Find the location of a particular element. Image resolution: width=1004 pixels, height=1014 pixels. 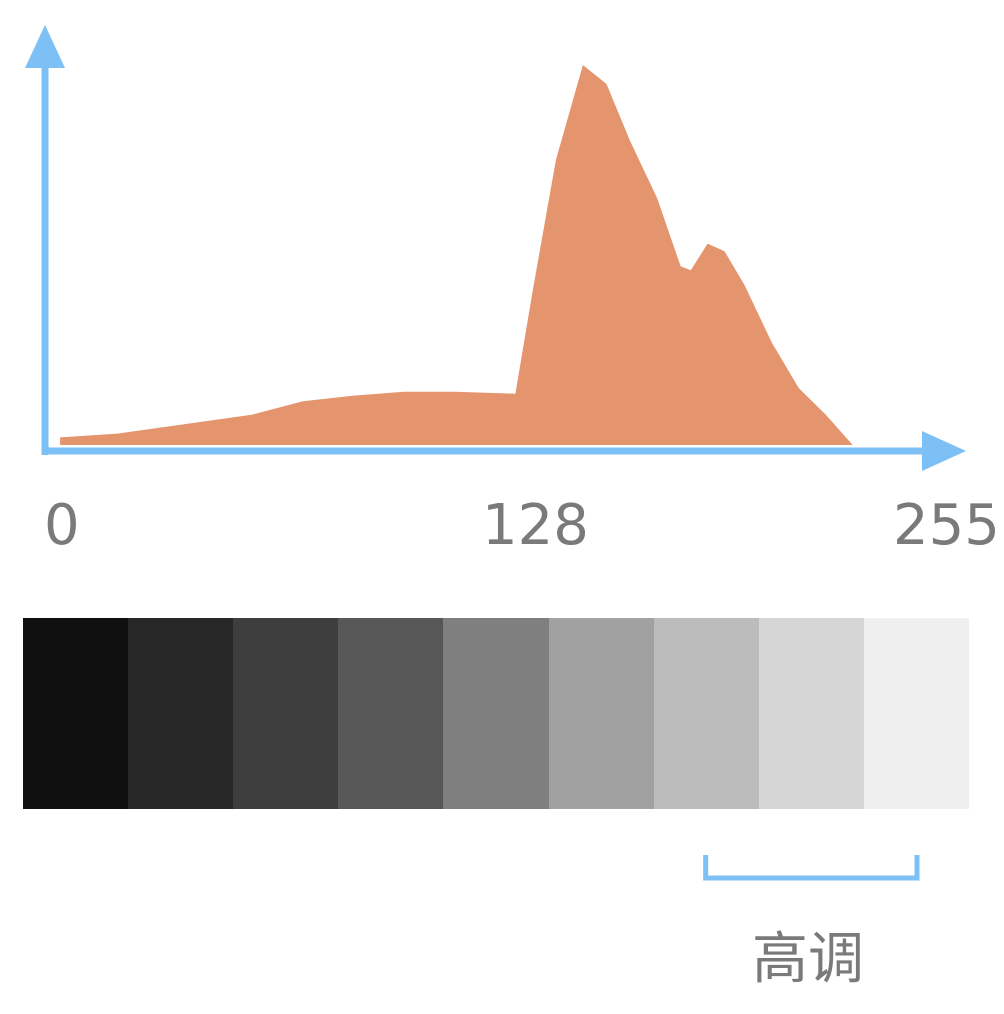

x-tick-label-0: 0 is located at coordinates (62, 525).